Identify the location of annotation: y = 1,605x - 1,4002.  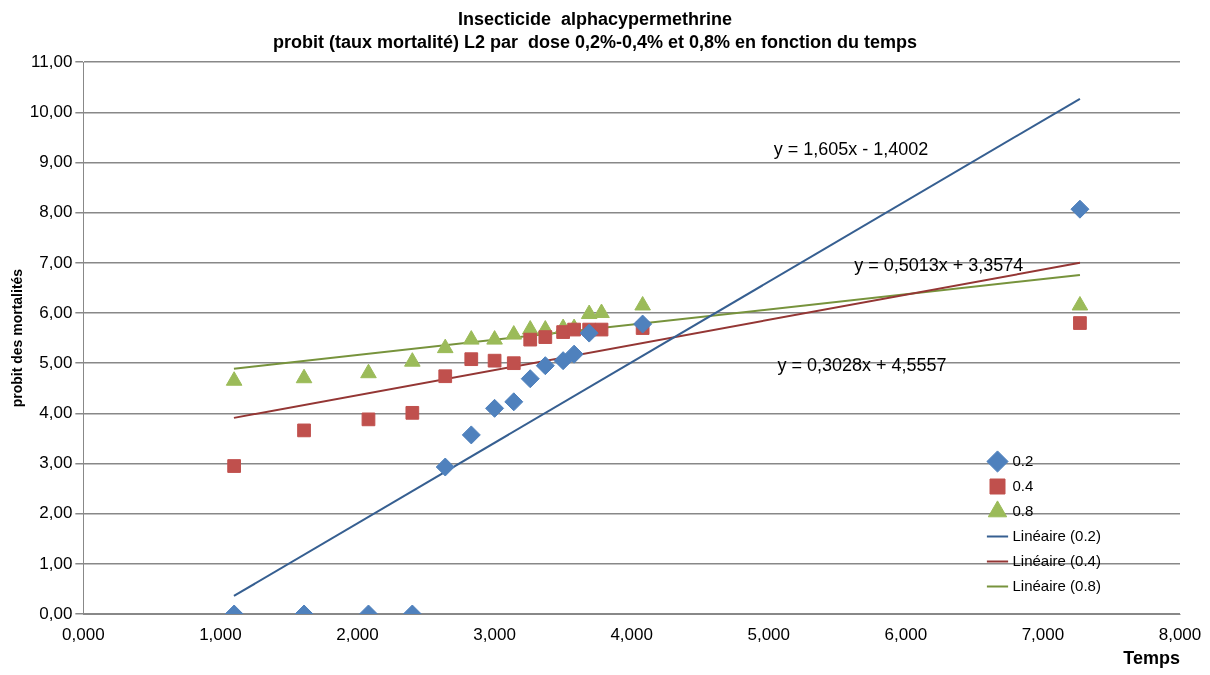
(851, 149).